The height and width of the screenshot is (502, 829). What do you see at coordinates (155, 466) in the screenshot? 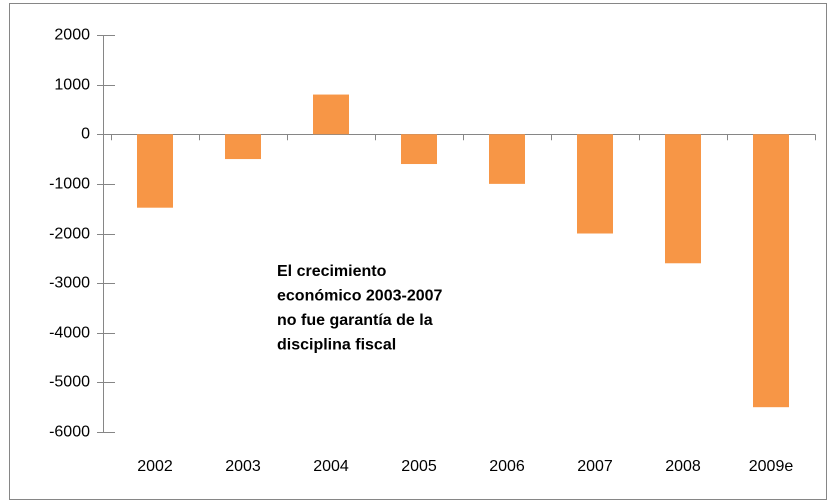
I see `x-tick-label: 2002` at bounding box center [155, 466].